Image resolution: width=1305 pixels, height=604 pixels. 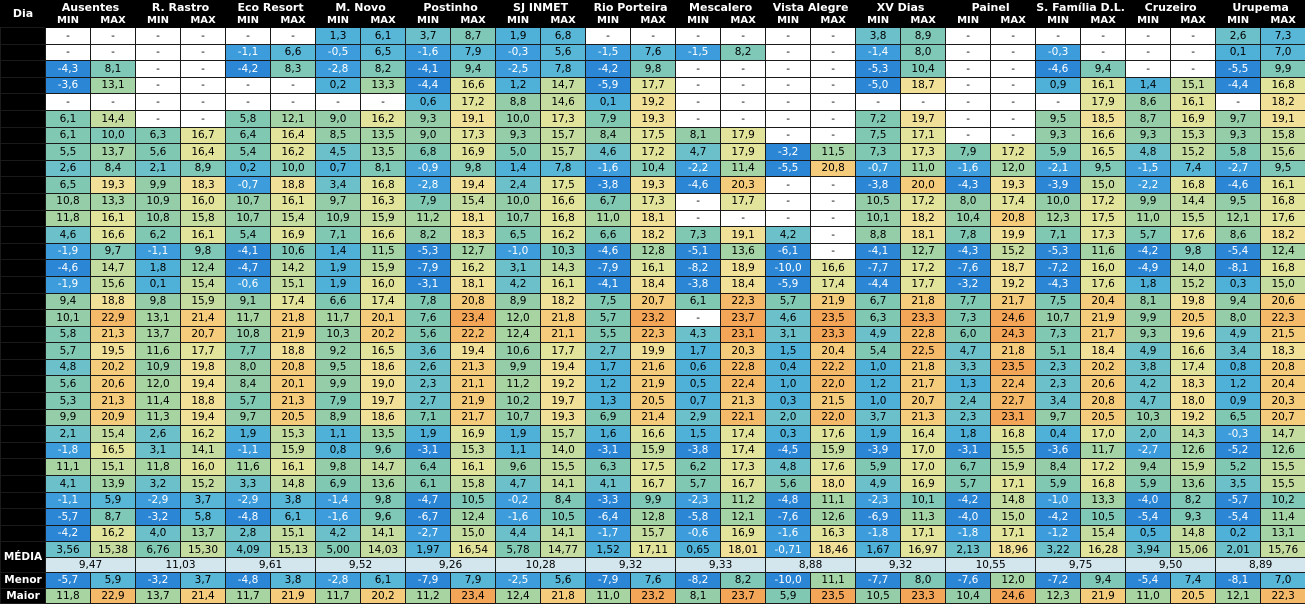 What do you see at coordinates (968, 517) in the screenshot?
I see `min-temp-cell: -4,0` at bounding box center [968, 517].